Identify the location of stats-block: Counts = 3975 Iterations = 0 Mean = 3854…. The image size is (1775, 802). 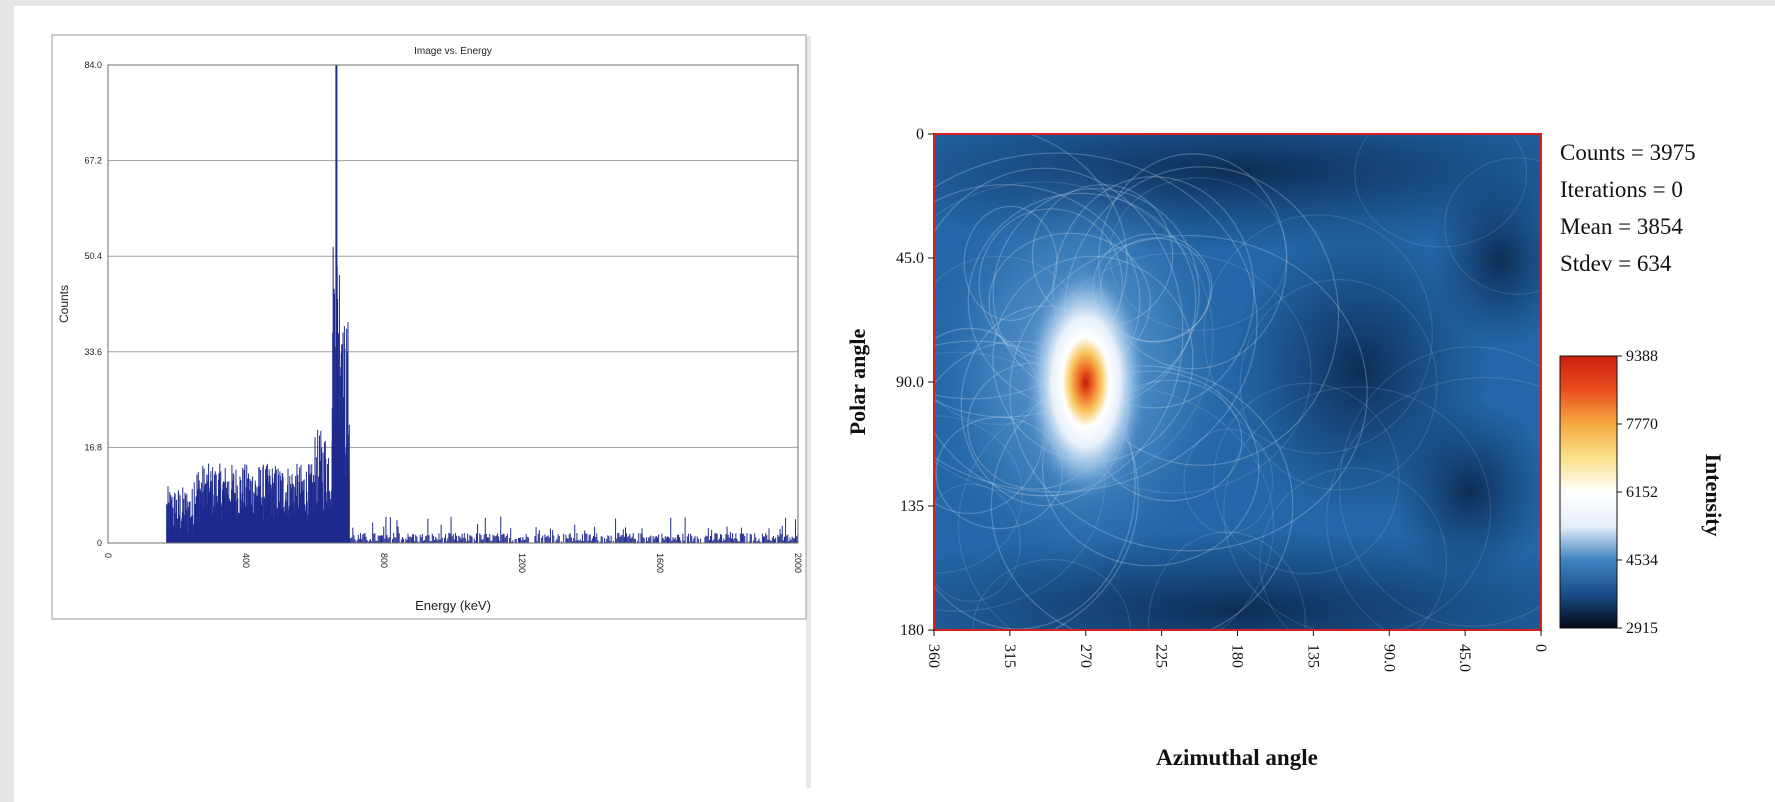
(1628, 208).